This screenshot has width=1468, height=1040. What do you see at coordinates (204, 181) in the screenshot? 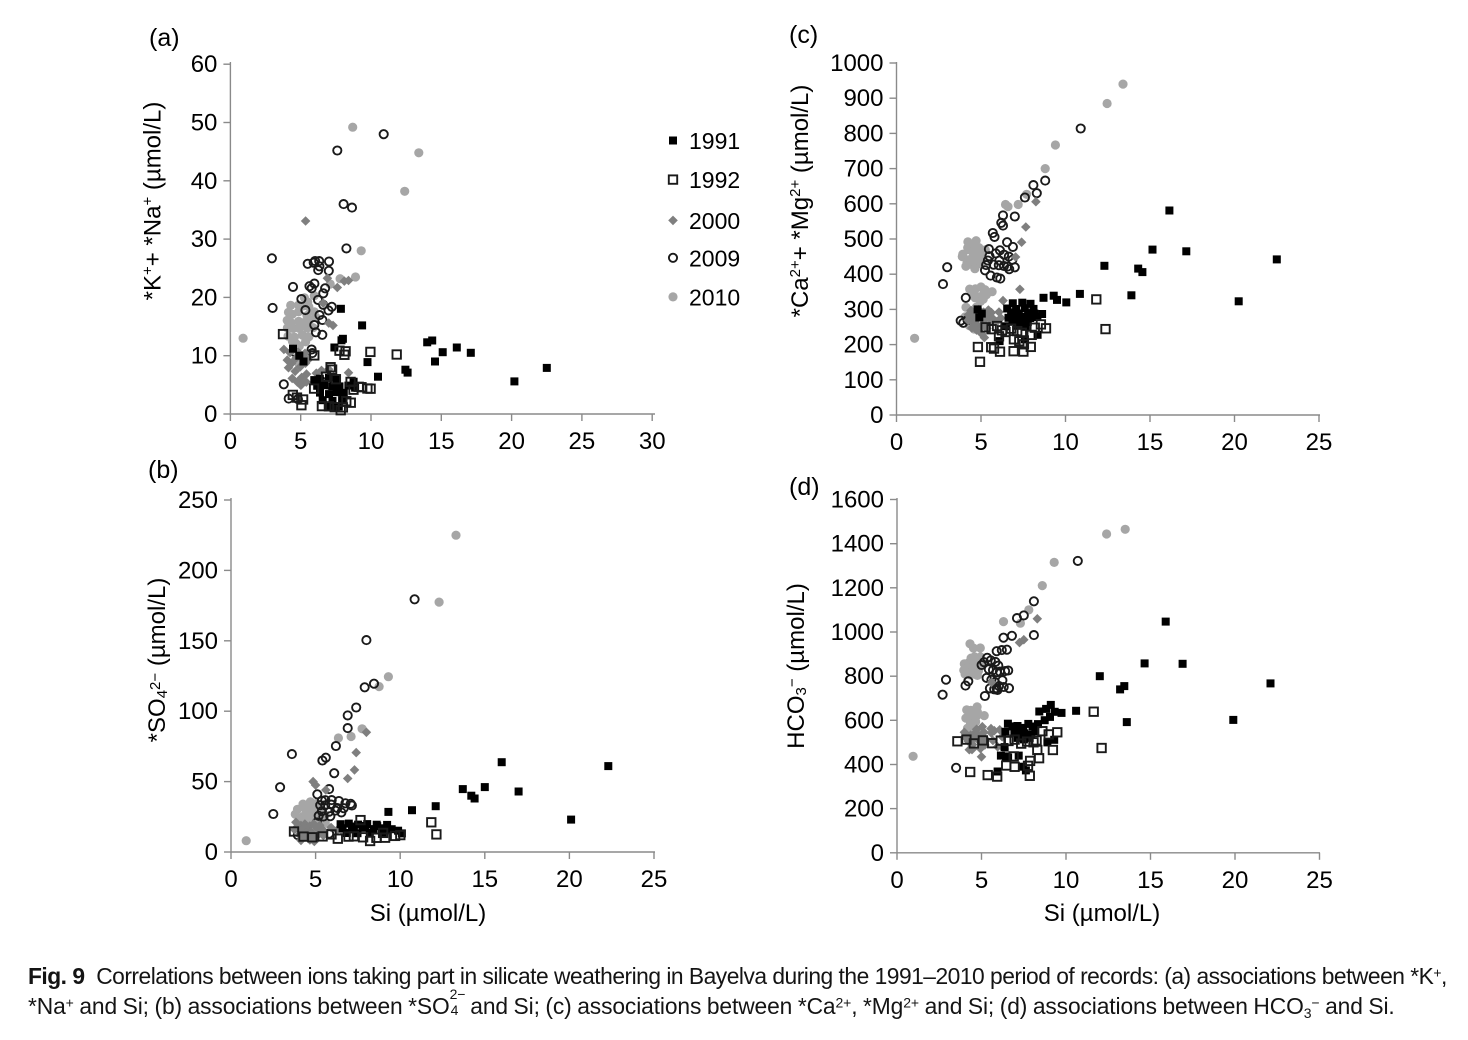
I see `svg-text: 40` at bounding box center [204, 181].